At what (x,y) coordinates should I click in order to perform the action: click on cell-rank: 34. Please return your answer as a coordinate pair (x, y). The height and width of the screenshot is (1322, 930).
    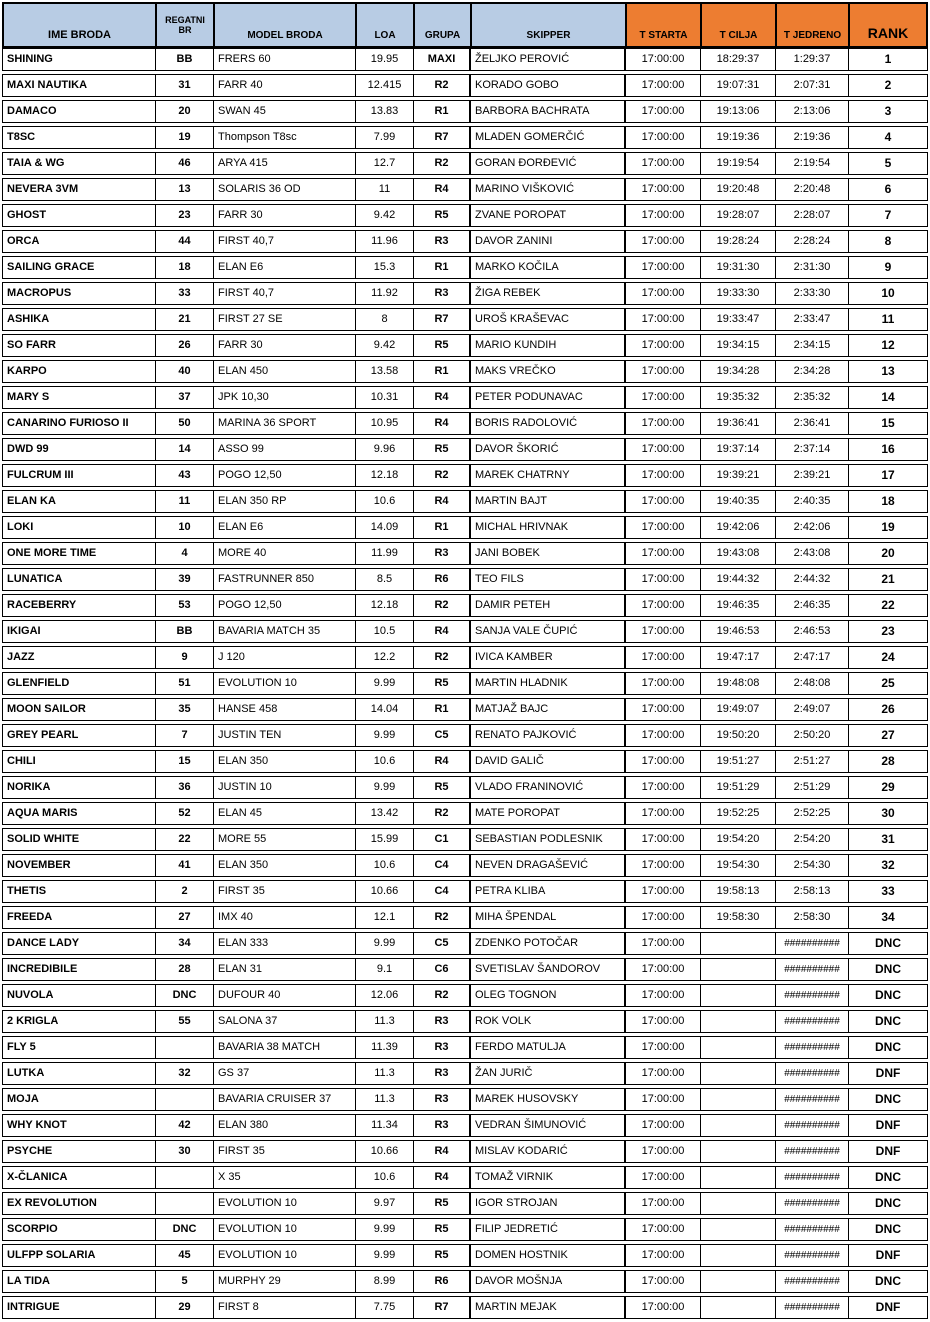
    Looking at the image, I should click on (888, 917).